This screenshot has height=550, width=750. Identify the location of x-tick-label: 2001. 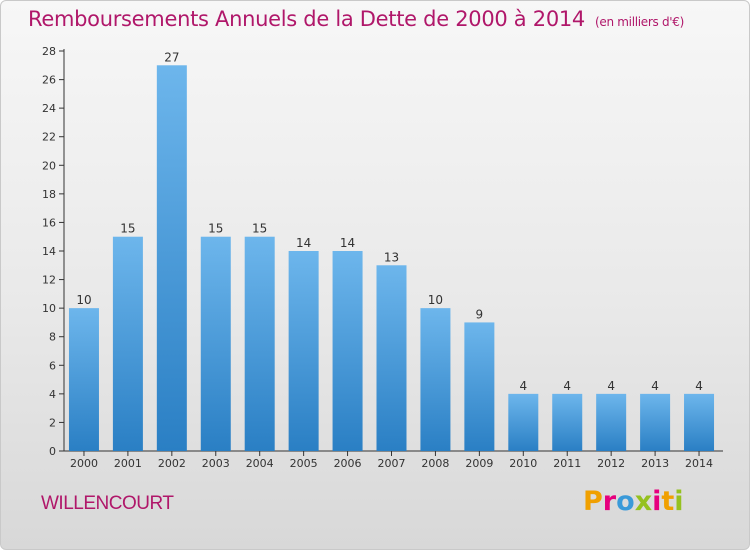
(128, 463).